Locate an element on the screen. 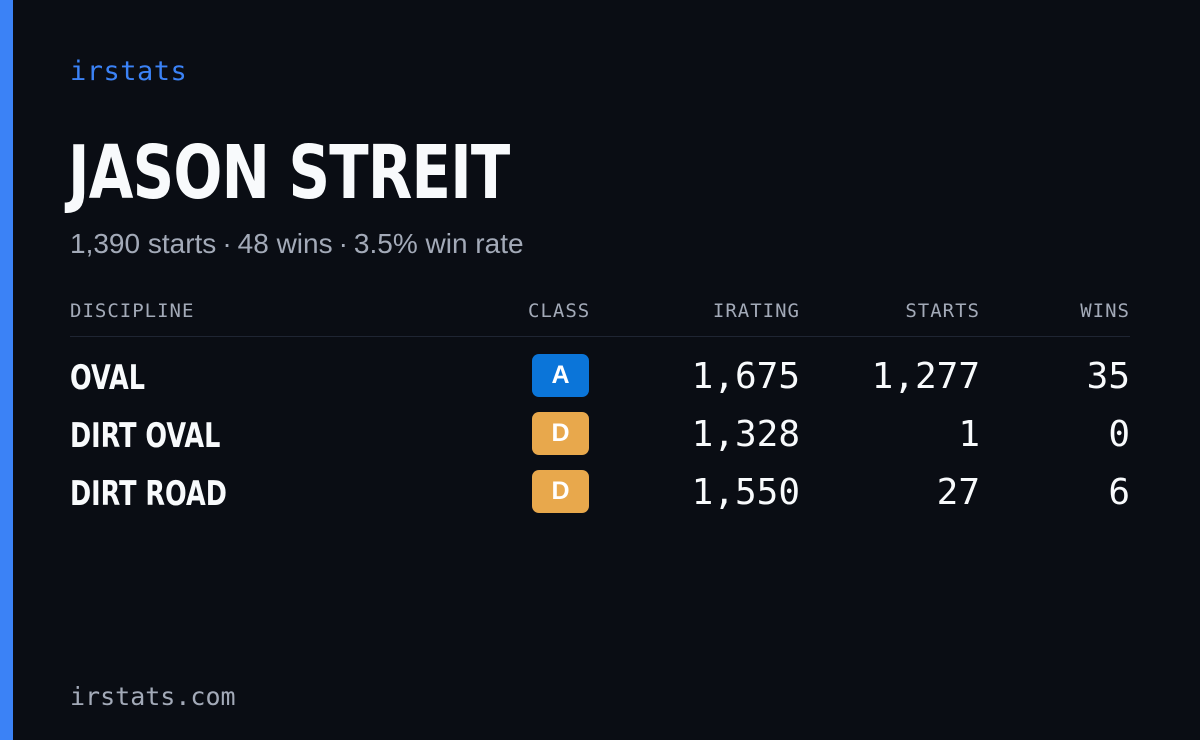  row-wins: 6 is located at coordinates (1119, 492).